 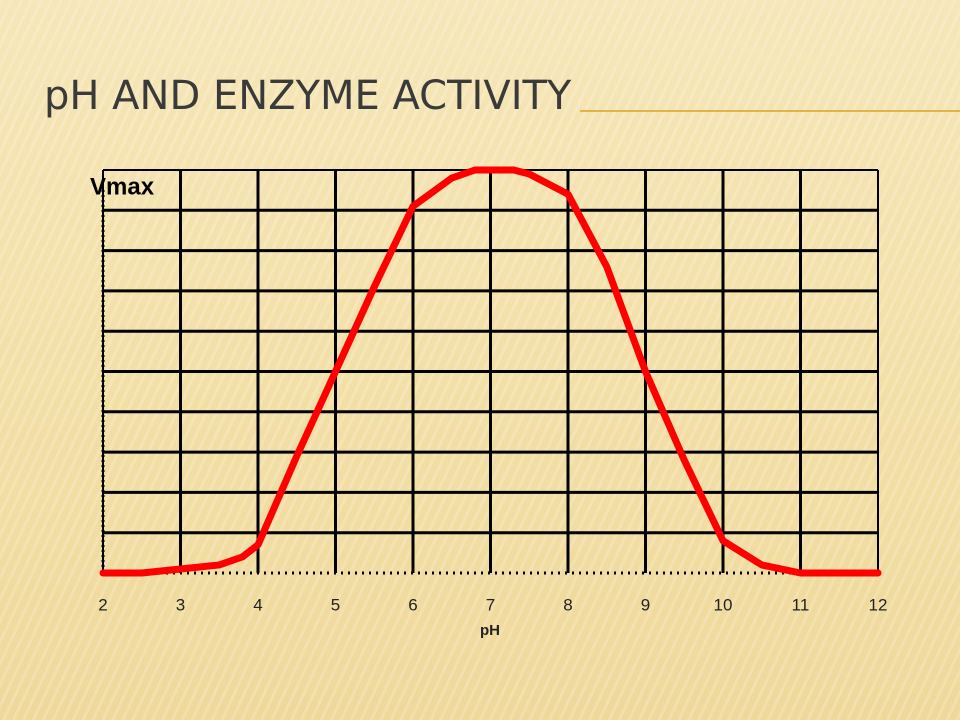 What do you see at coordinates (490, 604) in the screenshot?
I see `x-tick-label: 7` at bounding box center [490, 604].